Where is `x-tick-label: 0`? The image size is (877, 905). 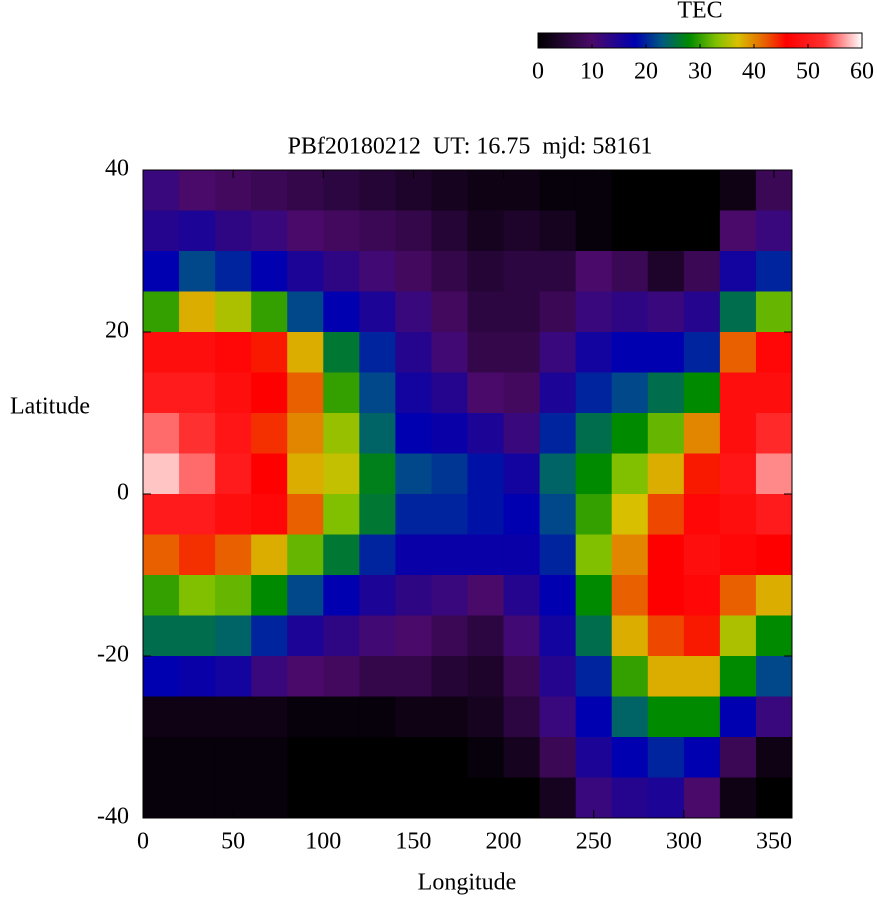 x-tick-label: 0 is located at coordinates (143, 842).